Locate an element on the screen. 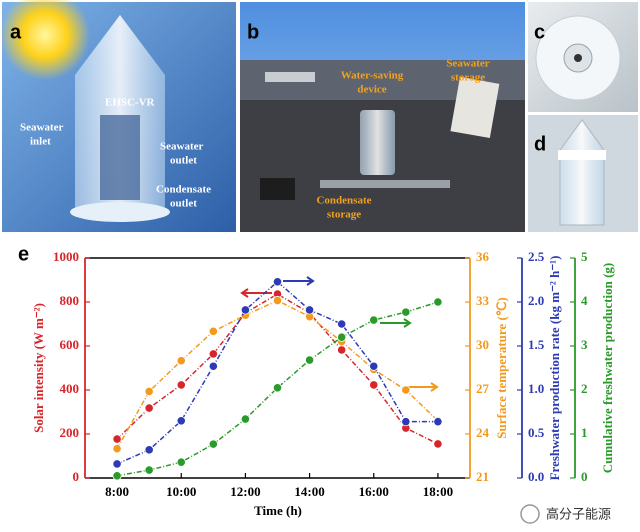 This screenshot has height=532, width=640. x-tick-label: 10:00 is located at coordinates (181, 491).